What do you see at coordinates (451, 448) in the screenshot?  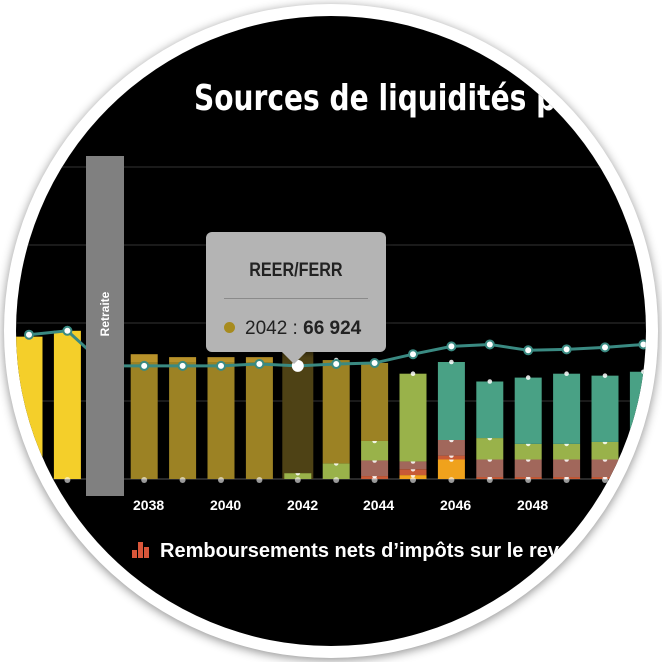 I see `bar-rent-2046` at bounding box center [451, 448].